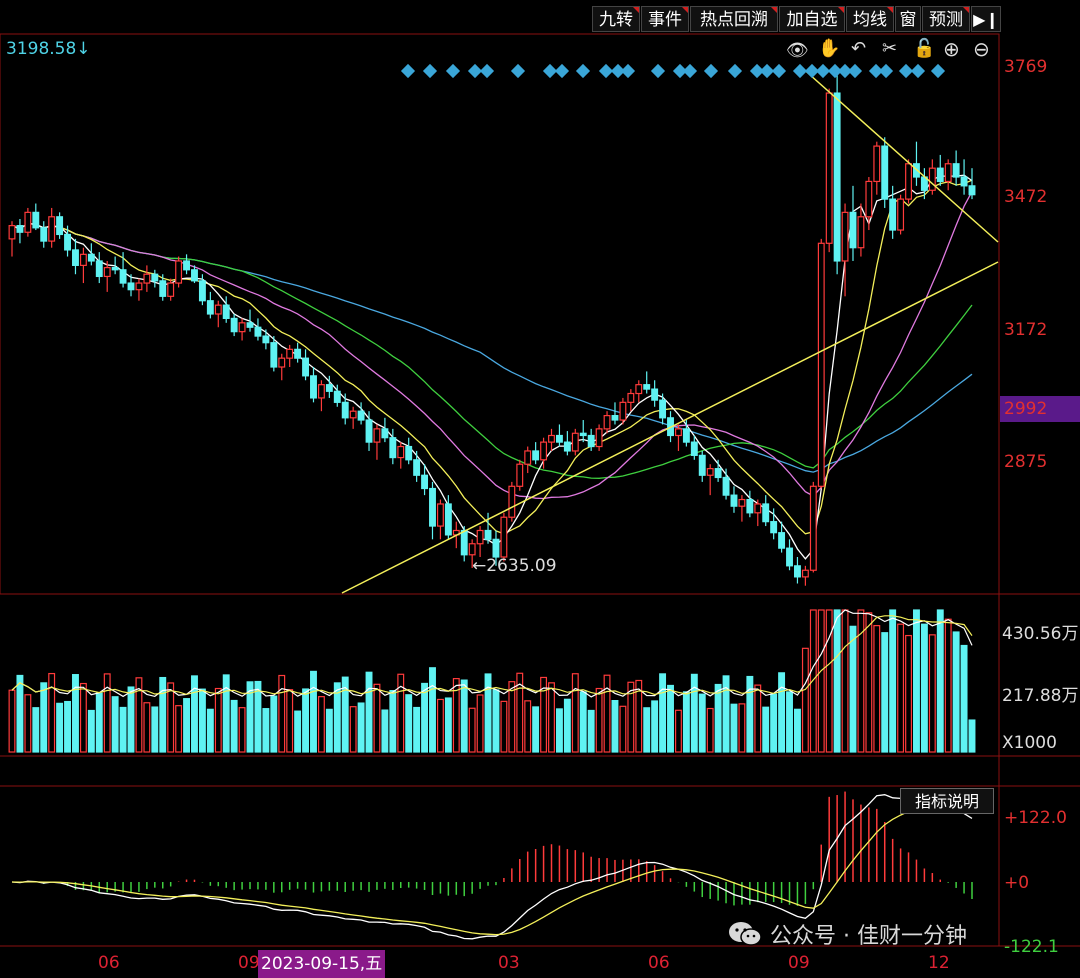 This screenshot has height=978, width=1080. What do you see at coordinates (734, 19) in the screenshot?
I see `toolbar-btn-hotspot-replay: 热点回溯` at bounding box center [734, 19].